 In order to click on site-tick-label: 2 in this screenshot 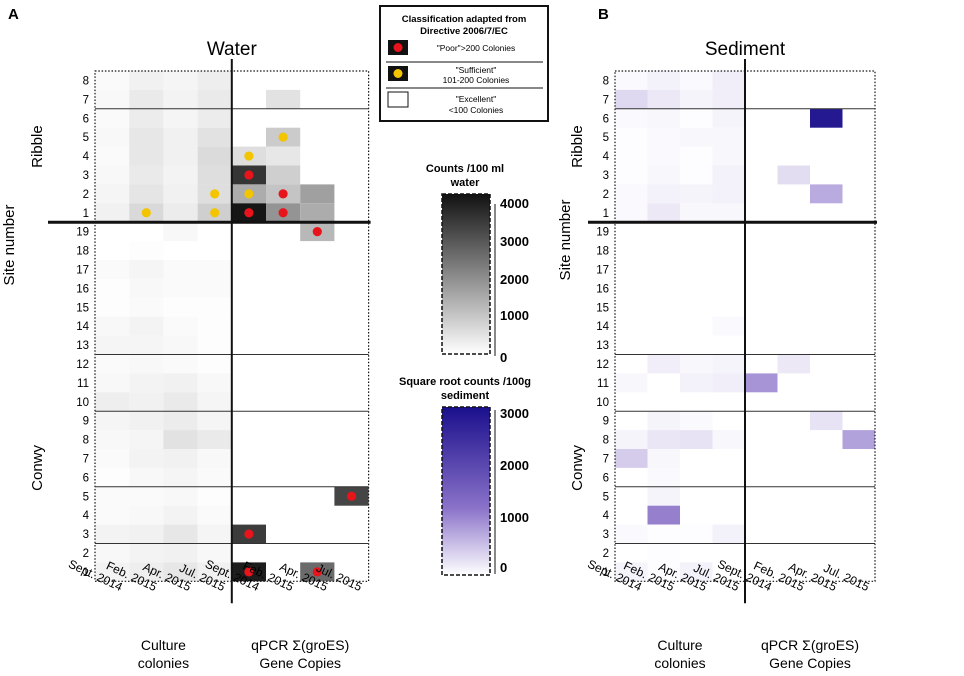, I will do `click(86, 554)`.